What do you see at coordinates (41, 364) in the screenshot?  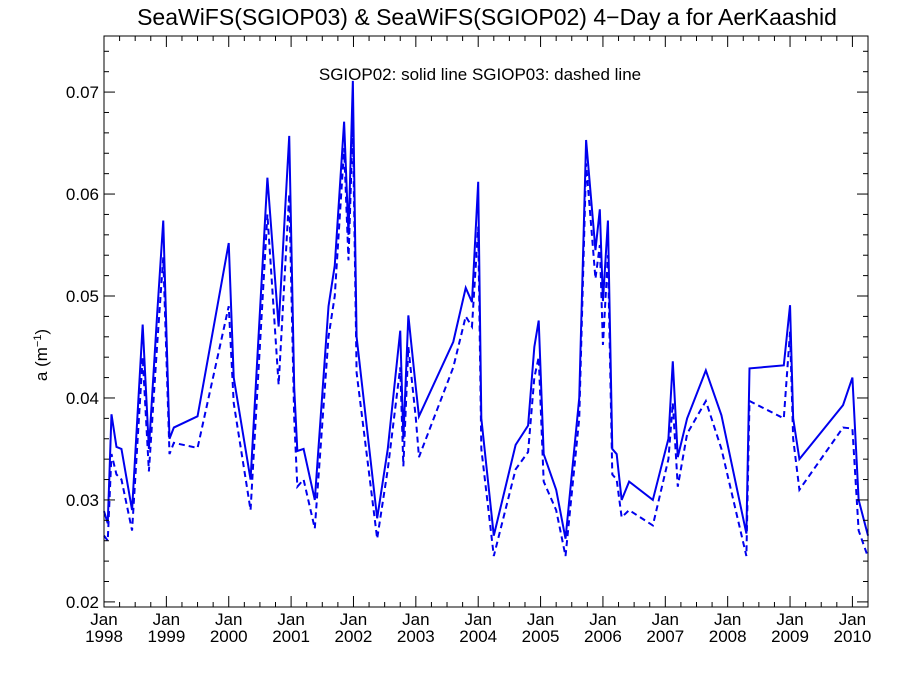 I see `y-axis-label-text: a (m` at bounding box center [41, 364].